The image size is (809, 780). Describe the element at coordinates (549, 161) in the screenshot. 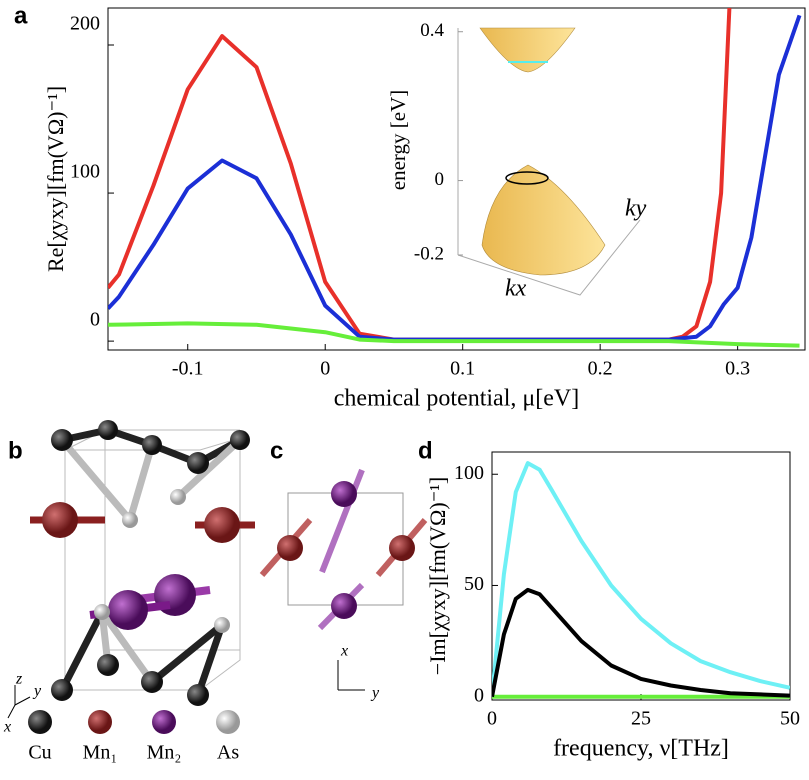

I see `band-diagram` at that location.